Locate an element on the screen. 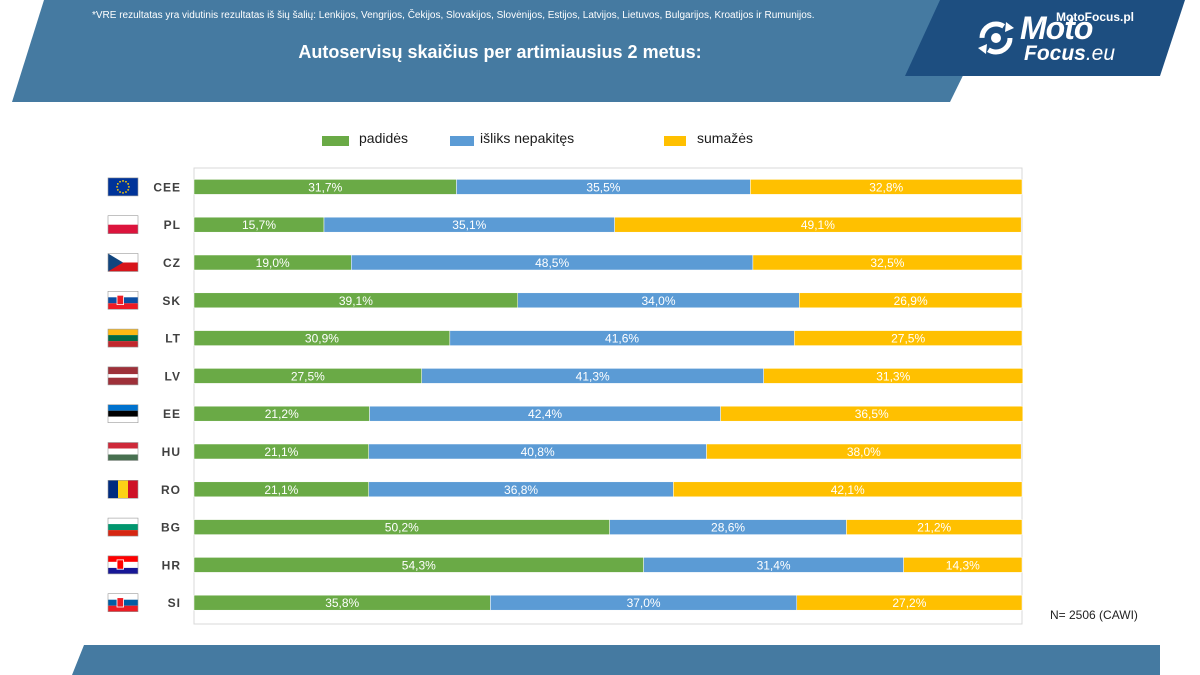 The image size is (1200, 675). legend: padidės išliks nepakitęs sumažės is located at coordinates (600, 140).